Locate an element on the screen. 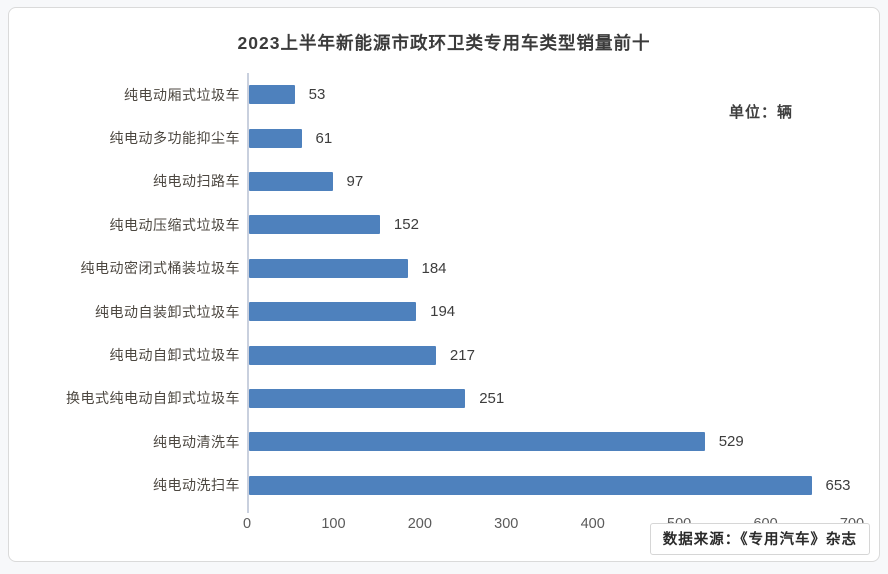 Image resolution: width=888 pixels, height=574 pixels. bar-track: 61 is located at coordinates (549, 138).